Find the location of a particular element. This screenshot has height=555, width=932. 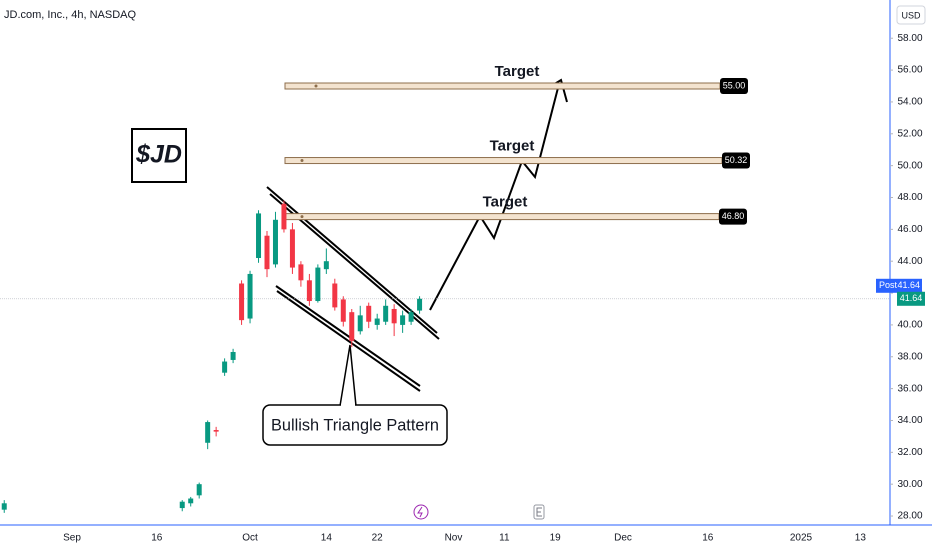

y-tick-label: 50.00 is located at coordinates (909, 165).